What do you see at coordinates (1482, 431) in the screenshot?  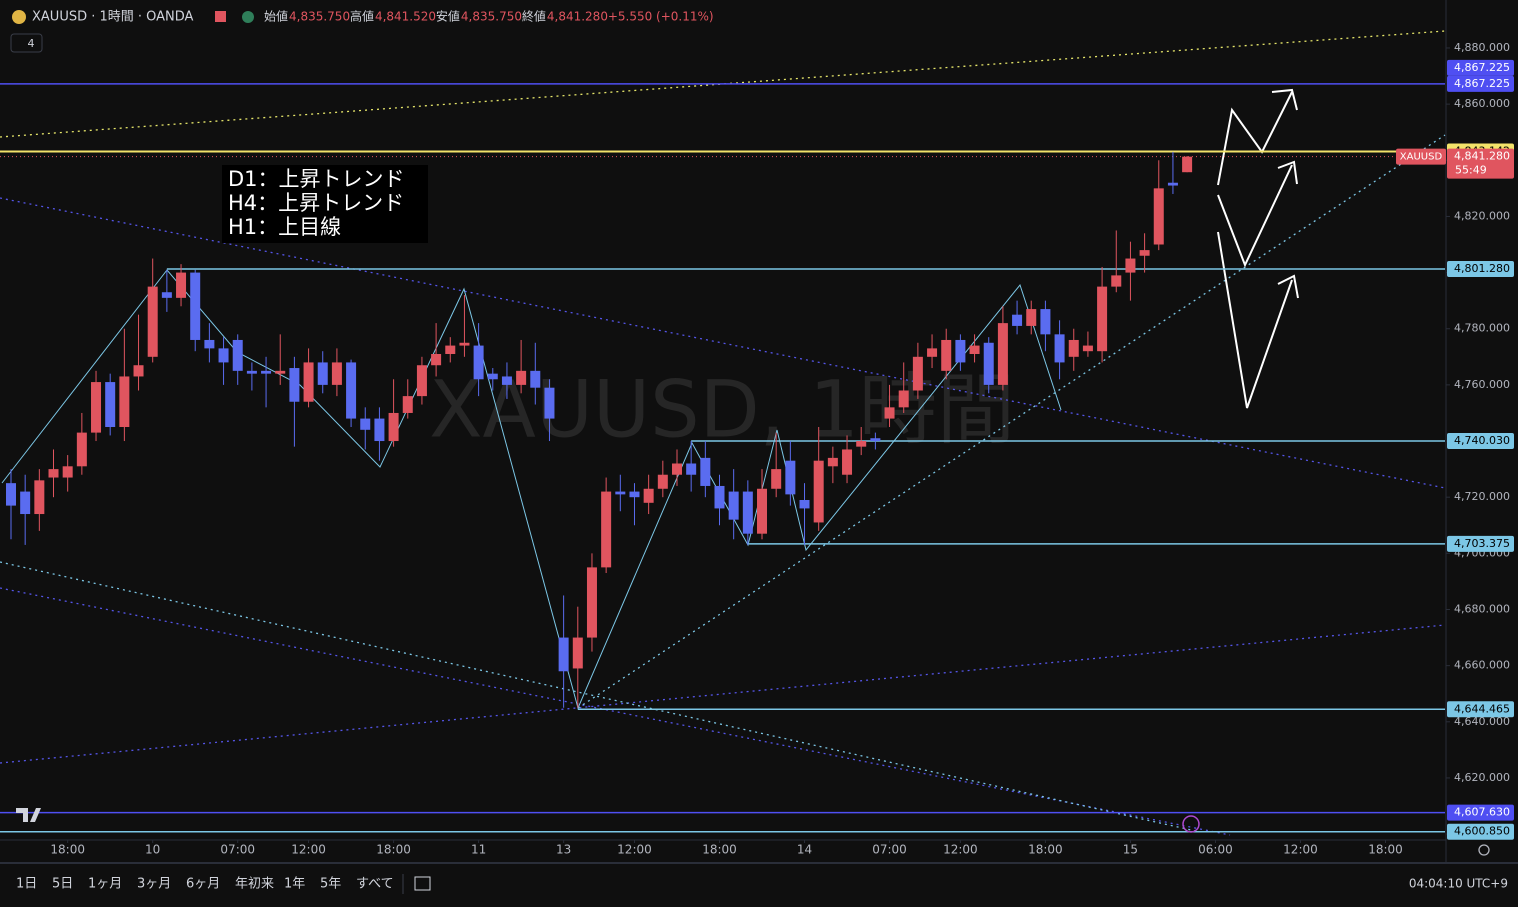 I see `price-axis` at bounding box center [1482, 431].